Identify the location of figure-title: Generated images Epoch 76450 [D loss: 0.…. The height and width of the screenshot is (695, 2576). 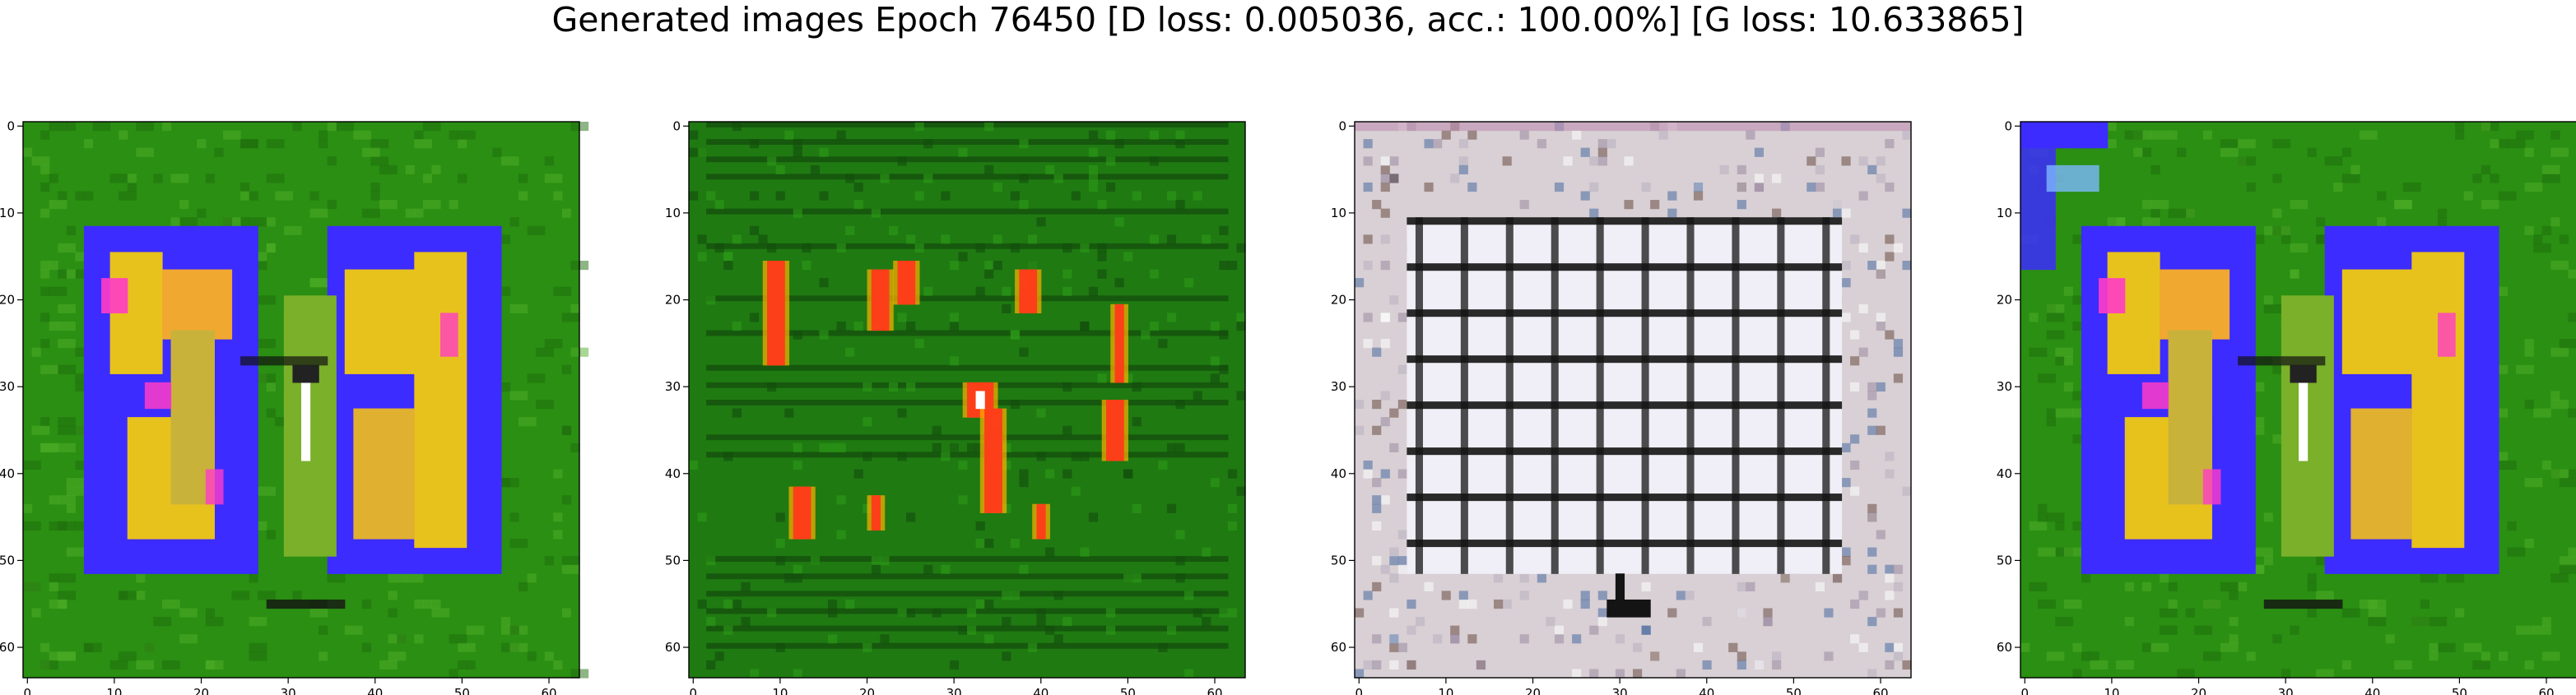
(1288, 19).